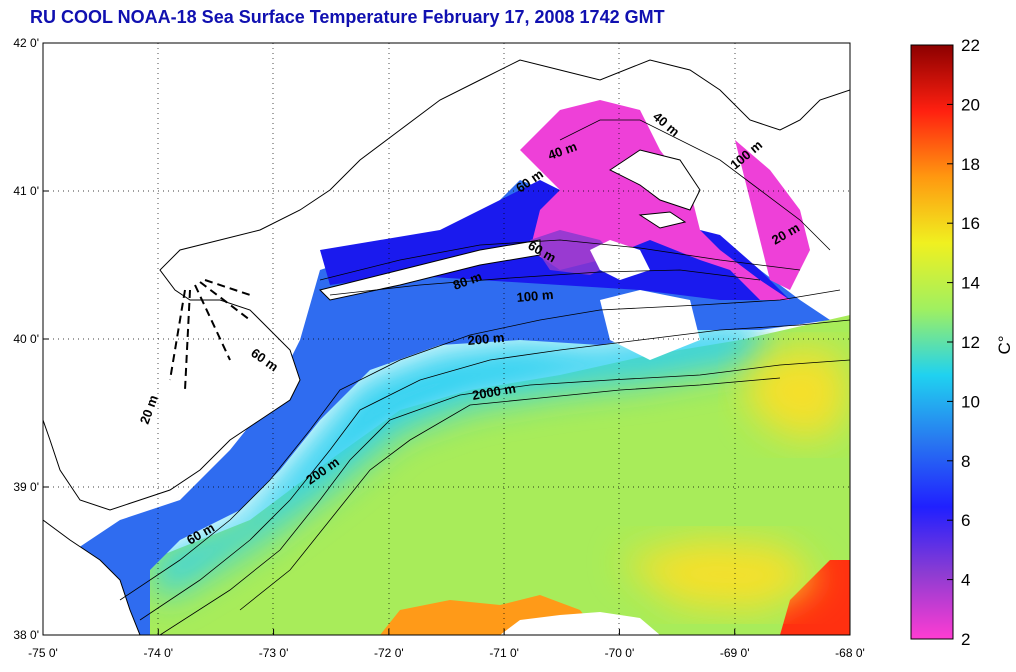  What do you see at coordinates (210, 335) in the screenshot?
I see `shipping-lanes` at bounding box center [210, 335].